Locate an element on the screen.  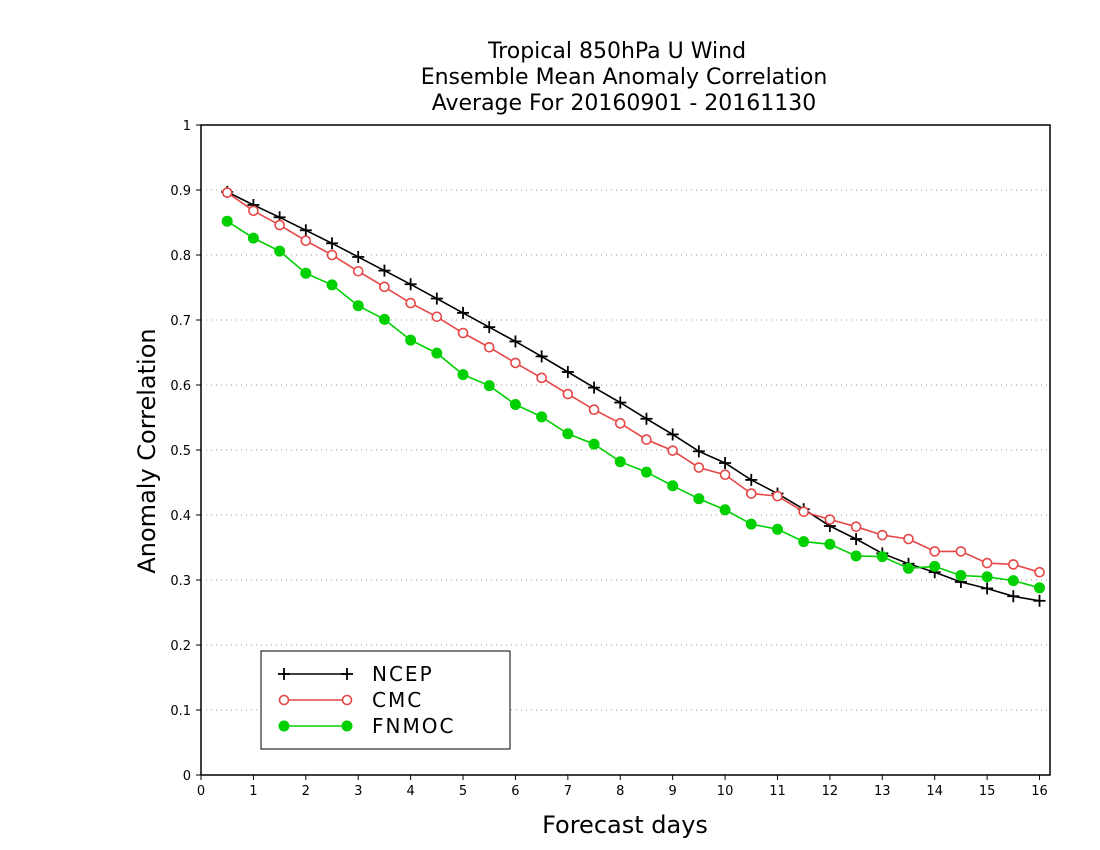
x-tick-label: 3 is located at coordinates (358, 791).